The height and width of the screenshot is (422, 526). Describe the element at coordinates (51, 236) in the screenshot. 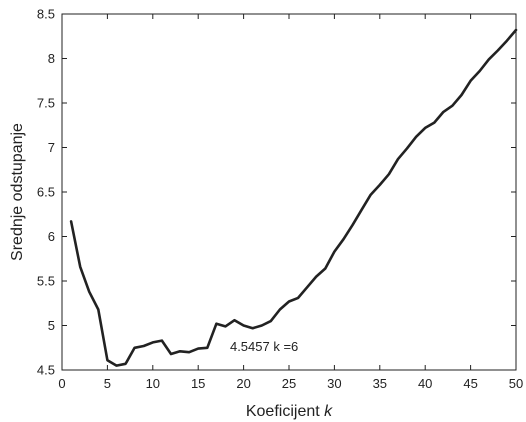

I see `y-tick-label: 6` at that location.